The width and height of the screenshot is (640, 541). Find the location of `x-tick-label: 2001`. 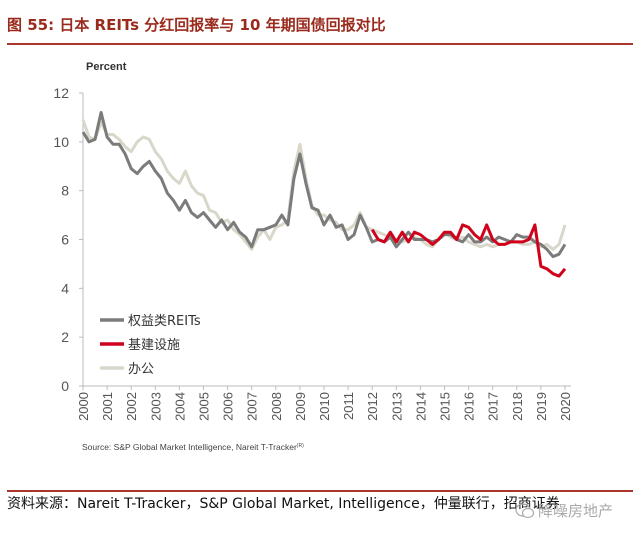

x-tick-label: 2001 is located at coordinates (107, 406).